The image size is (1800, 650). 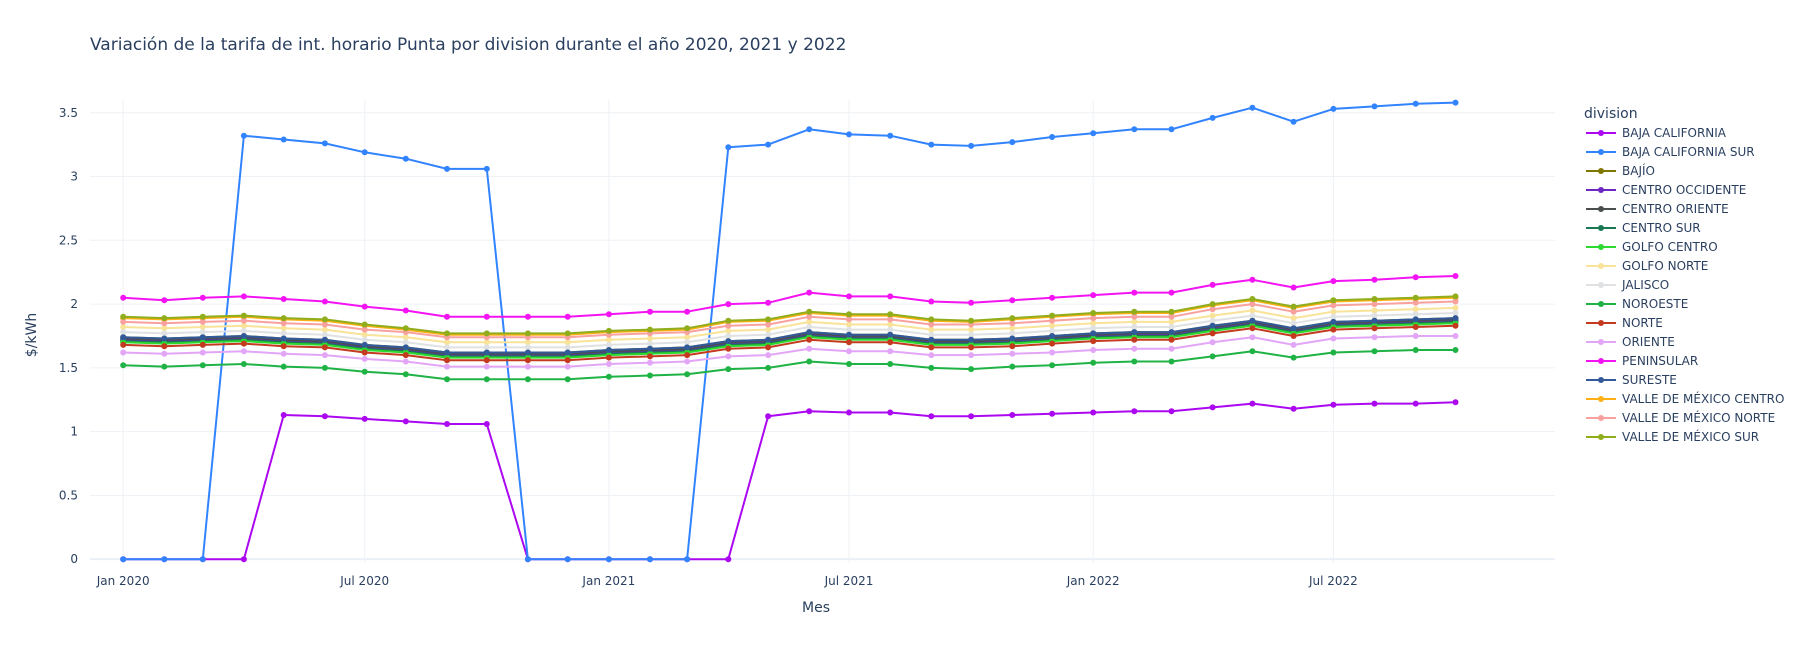 What do you see at coordinates (1674, 133) in the screenshot?
I see `legend-label: BAJA CALIFORNIA` at bounding box center [1674, 133].